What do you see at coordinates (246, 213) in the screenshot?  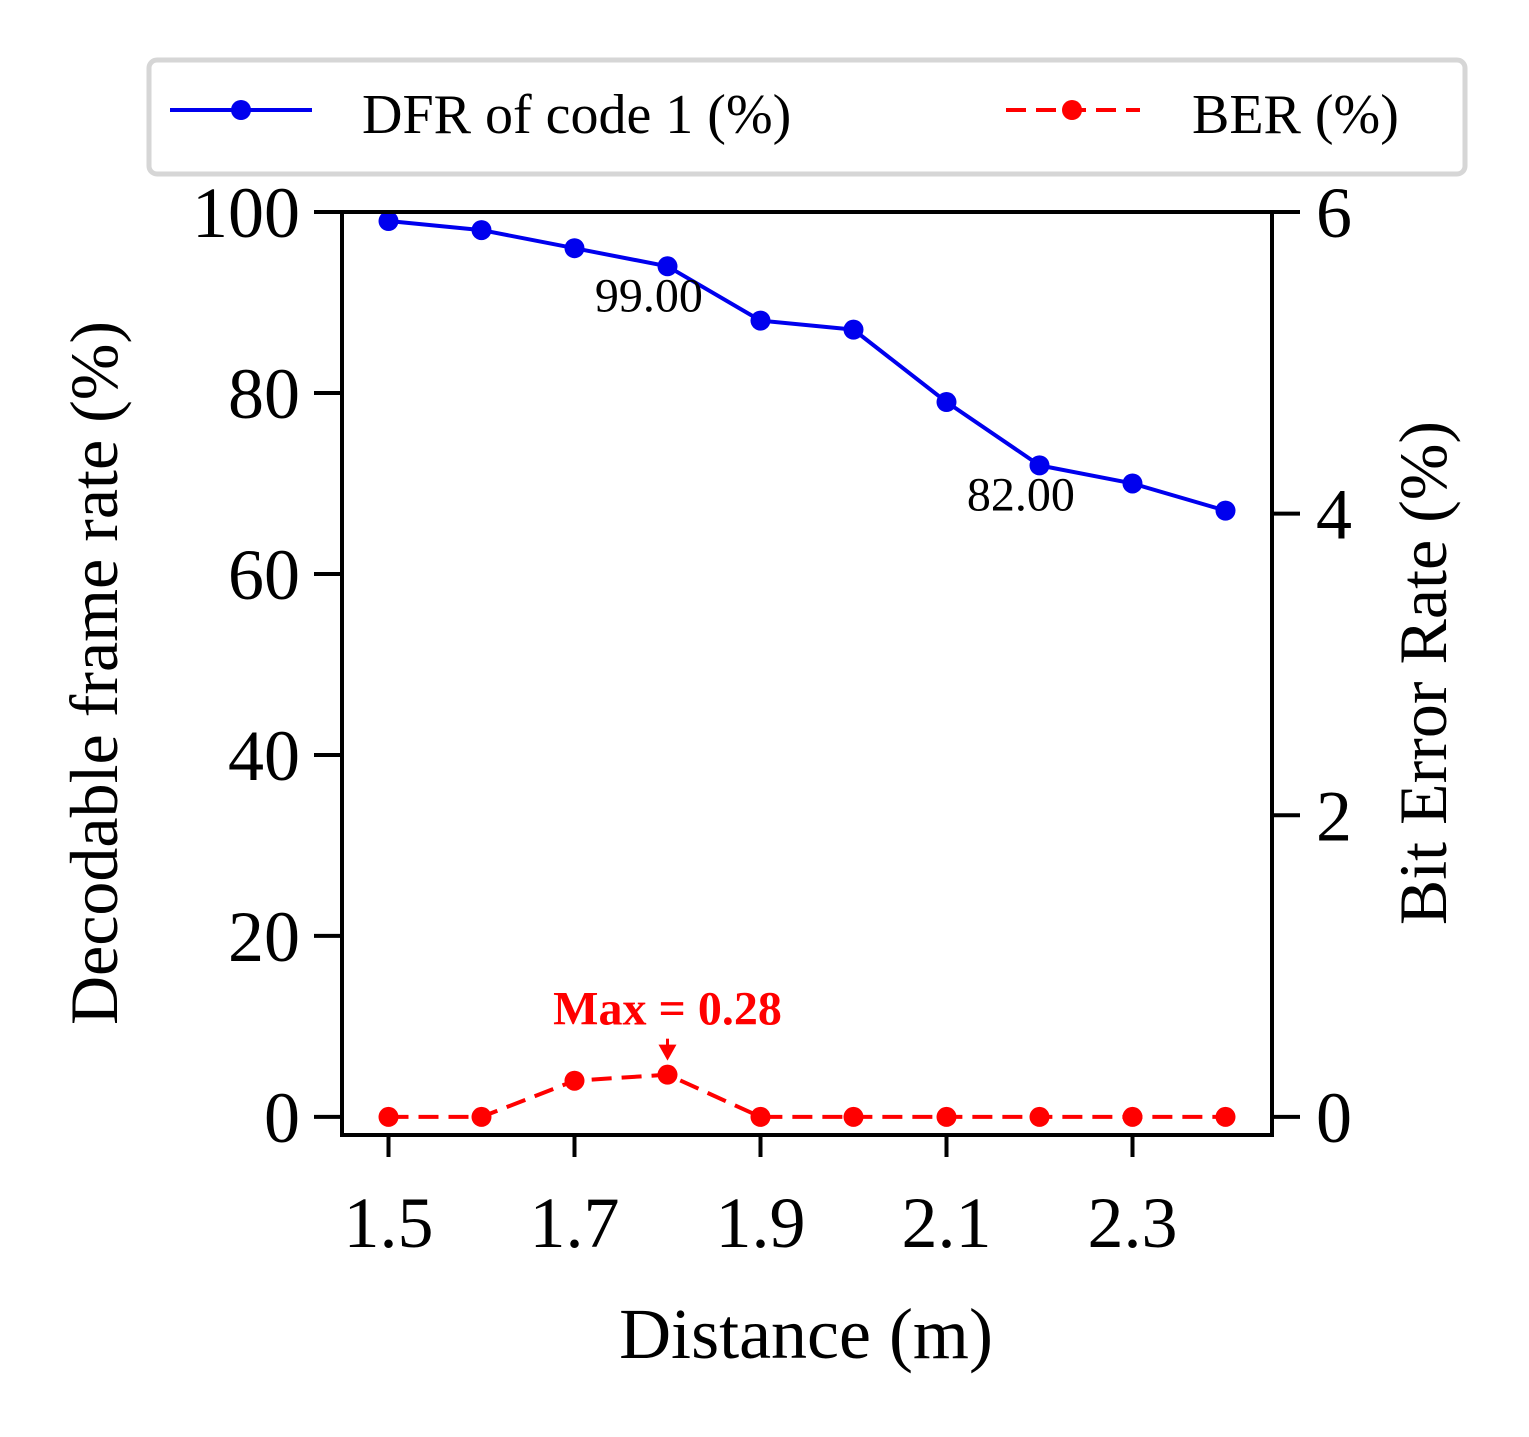 I see `y-left-tick-label: 100` at bounding box center [246, 213].